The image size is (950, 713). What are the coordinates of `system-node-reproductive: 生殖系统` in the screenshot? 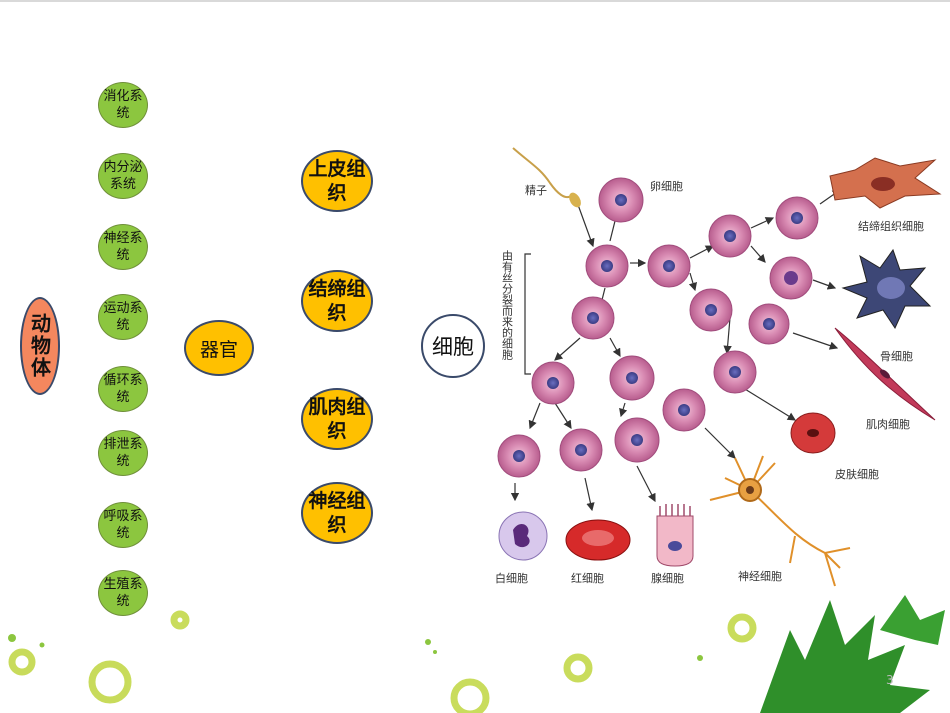 It's located at (123, 593).